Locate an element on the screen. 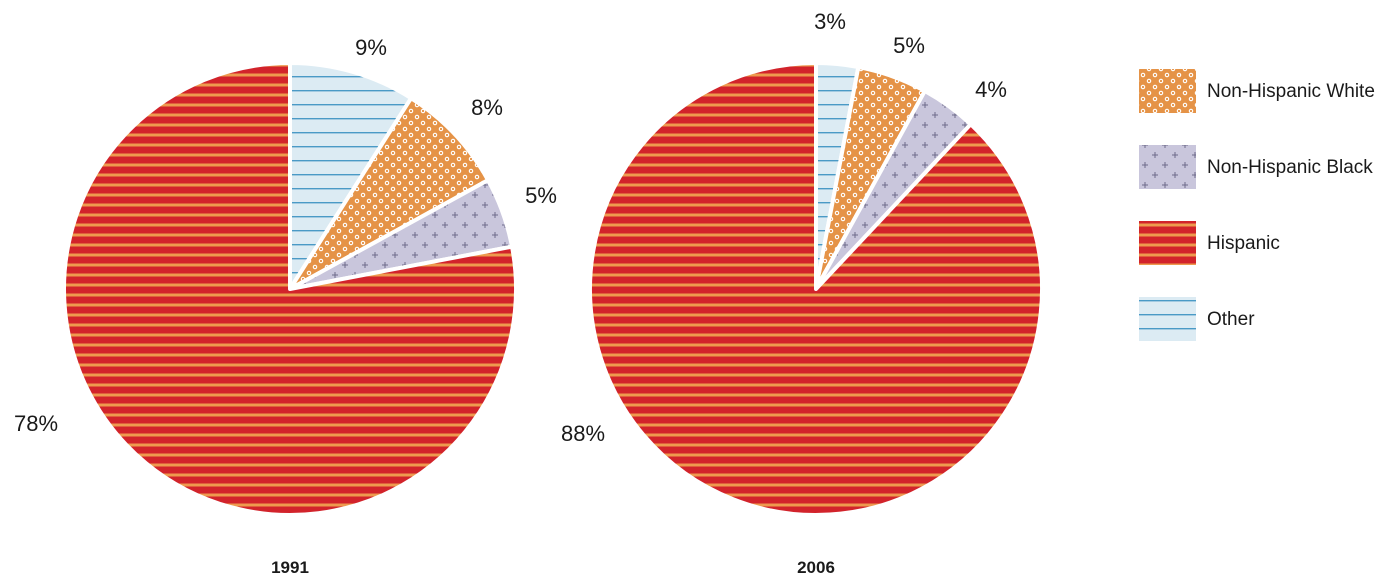  slice-label-2006-other: 3% is located at coordinates (830, 21).